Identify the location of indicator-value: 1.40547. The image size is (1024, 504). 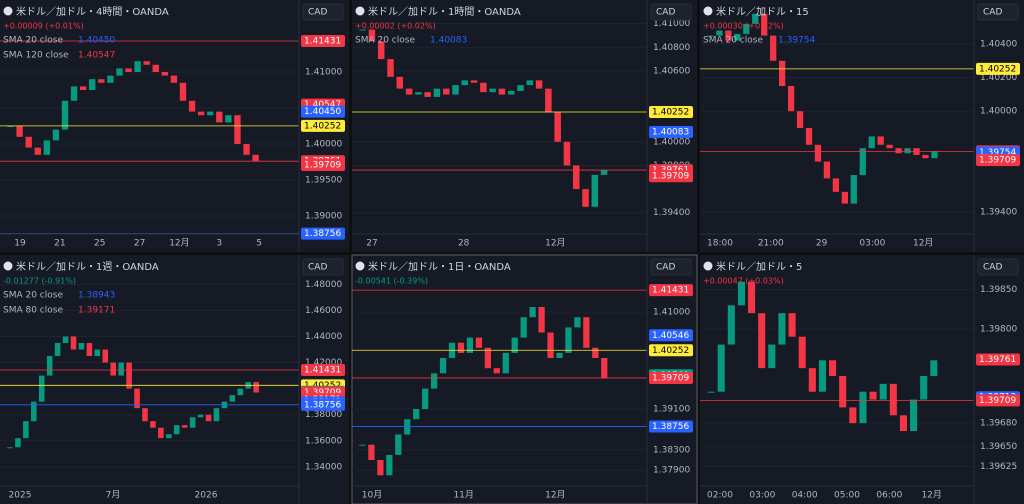
(96, 56).